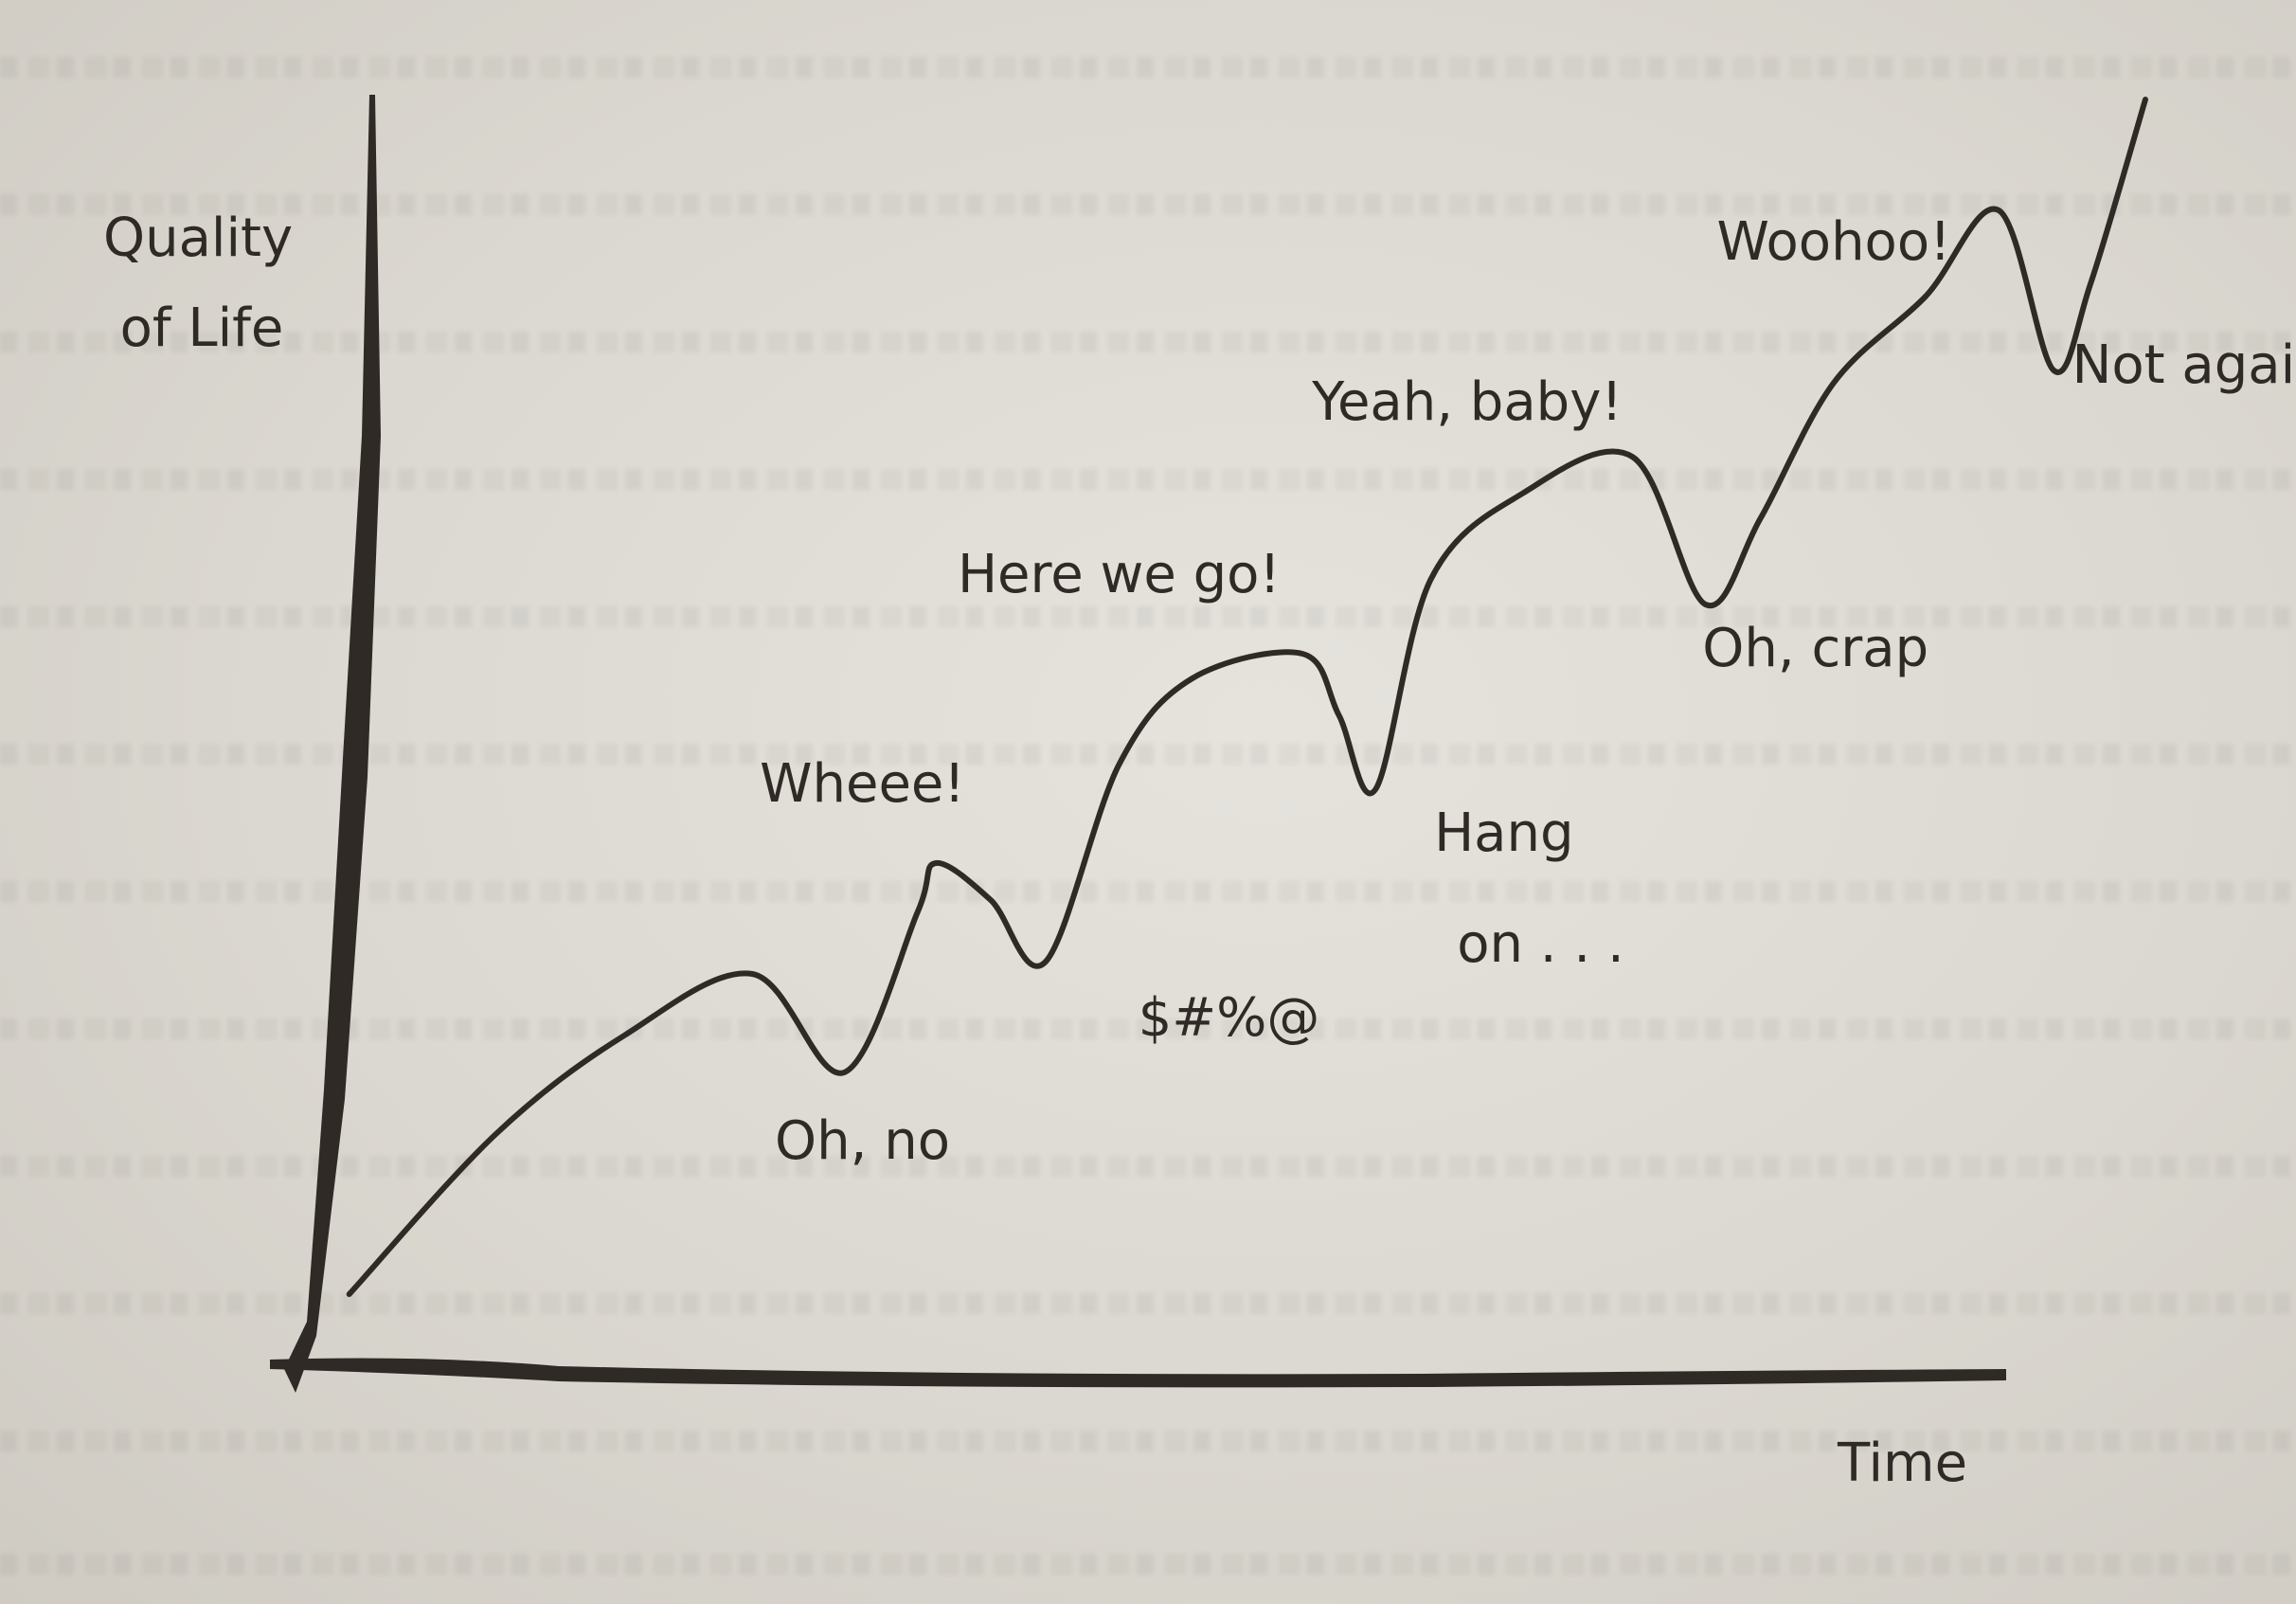 The height and width of the screenshot is (1604, 2296). Describe the element at coordinates (1902, 1463) in the screenshot. I see `x-axis-label: Time` at that location.